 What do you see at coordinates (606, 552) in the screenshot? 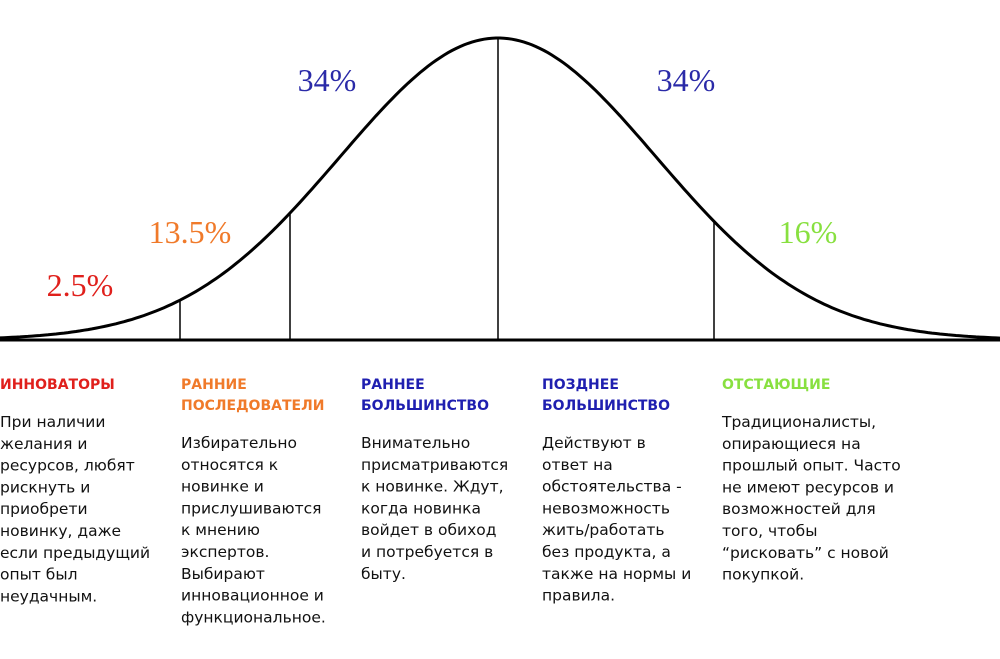
I see `group-text: без продукта, а` at bounding box center [606, 552].